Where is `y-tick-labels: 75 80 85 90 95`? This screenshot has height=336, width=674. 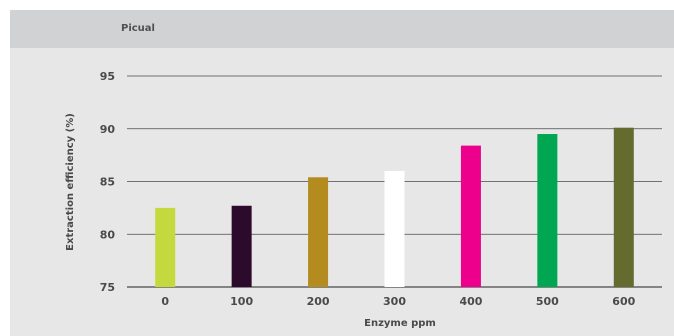
y-tick-labels: 75 80 85 90 95 is located at coordinates (108, 182).